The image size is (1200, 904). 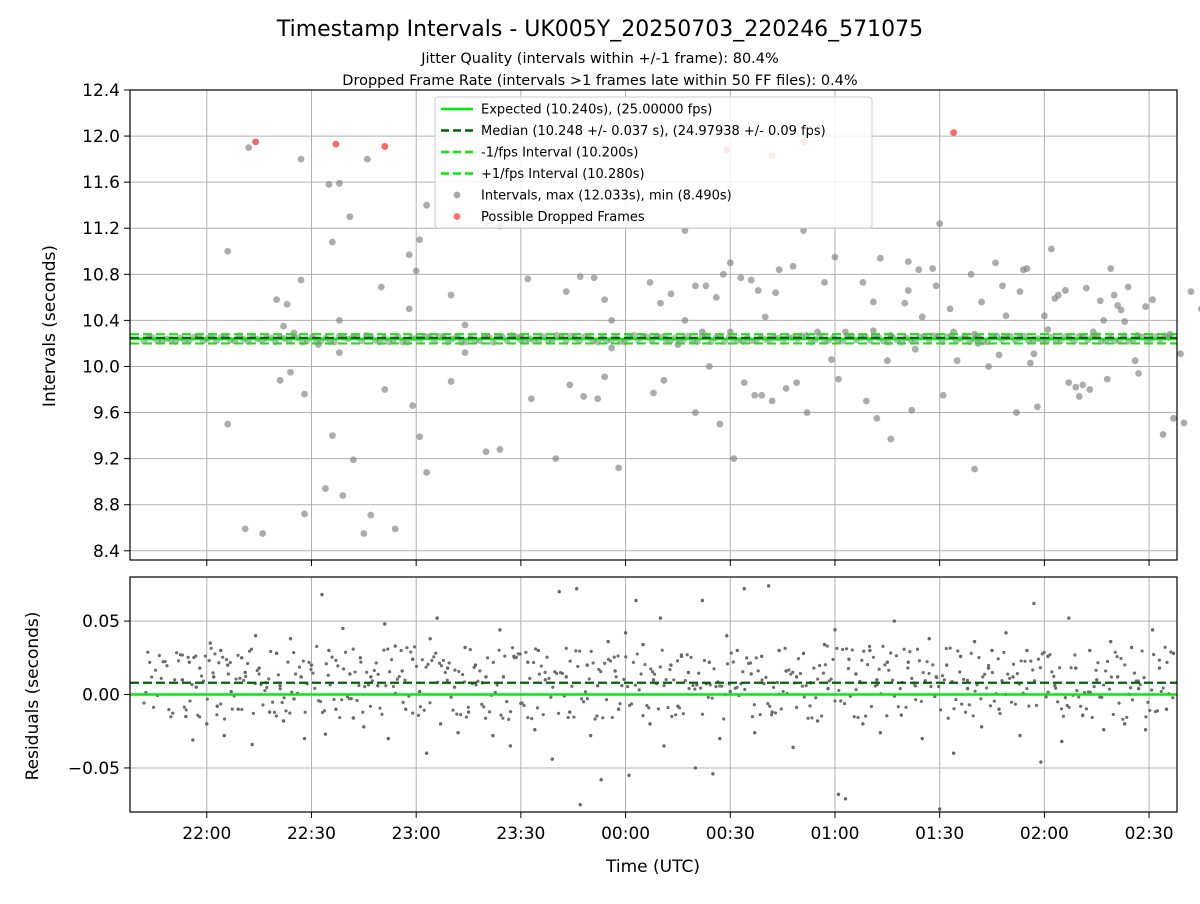 What do you see at coordinates (106, 414) in the screenshot?
I see `top-y-tick-label: 9.6` at bounding box center [106, 414].